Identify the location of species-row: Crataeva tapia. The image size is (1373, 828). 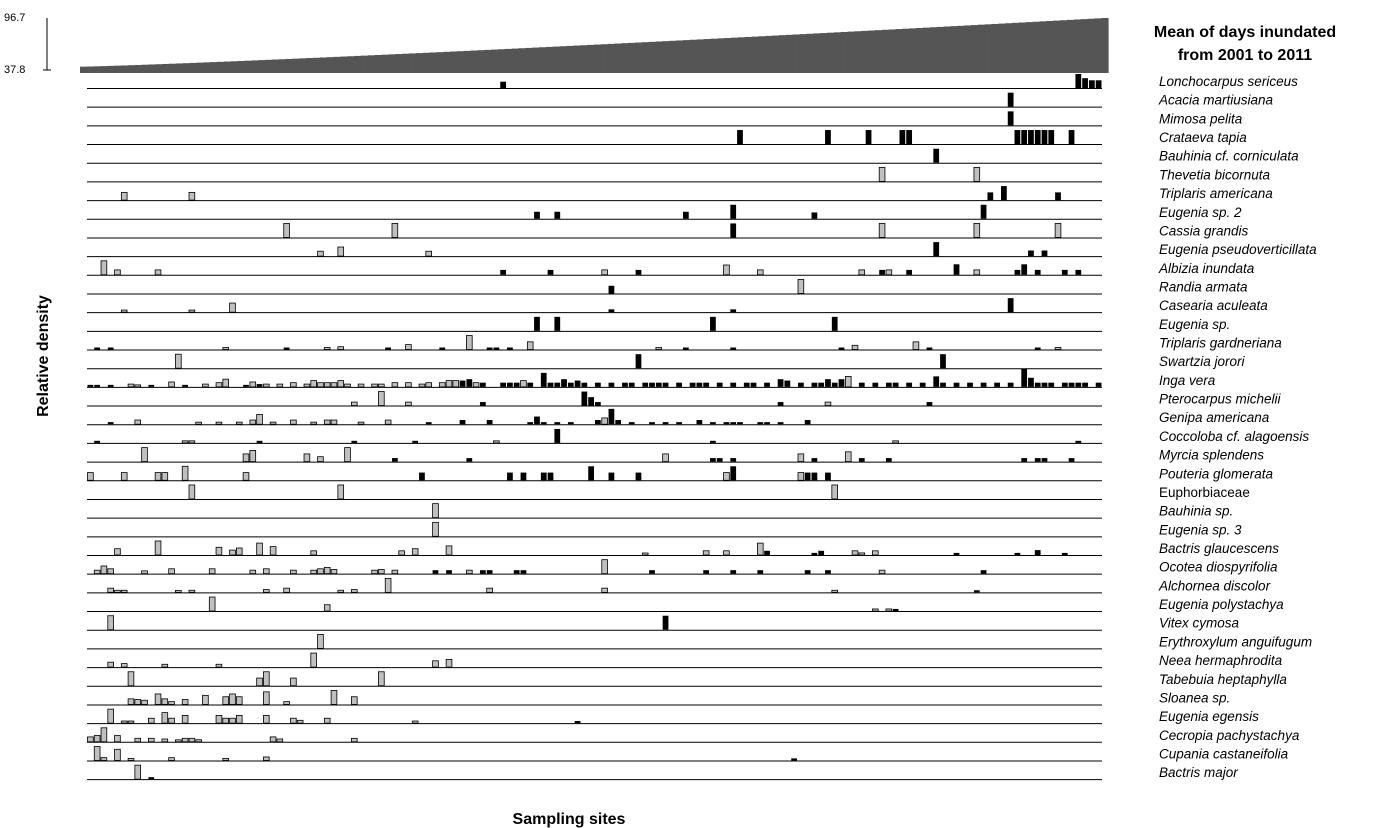
(667, 138).